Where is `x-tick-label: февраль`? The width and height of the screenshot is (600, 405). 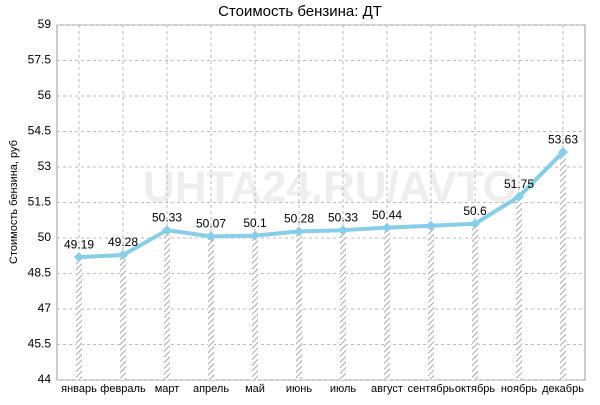 x-tick-label: февраль is located at coordinates (123, 389).